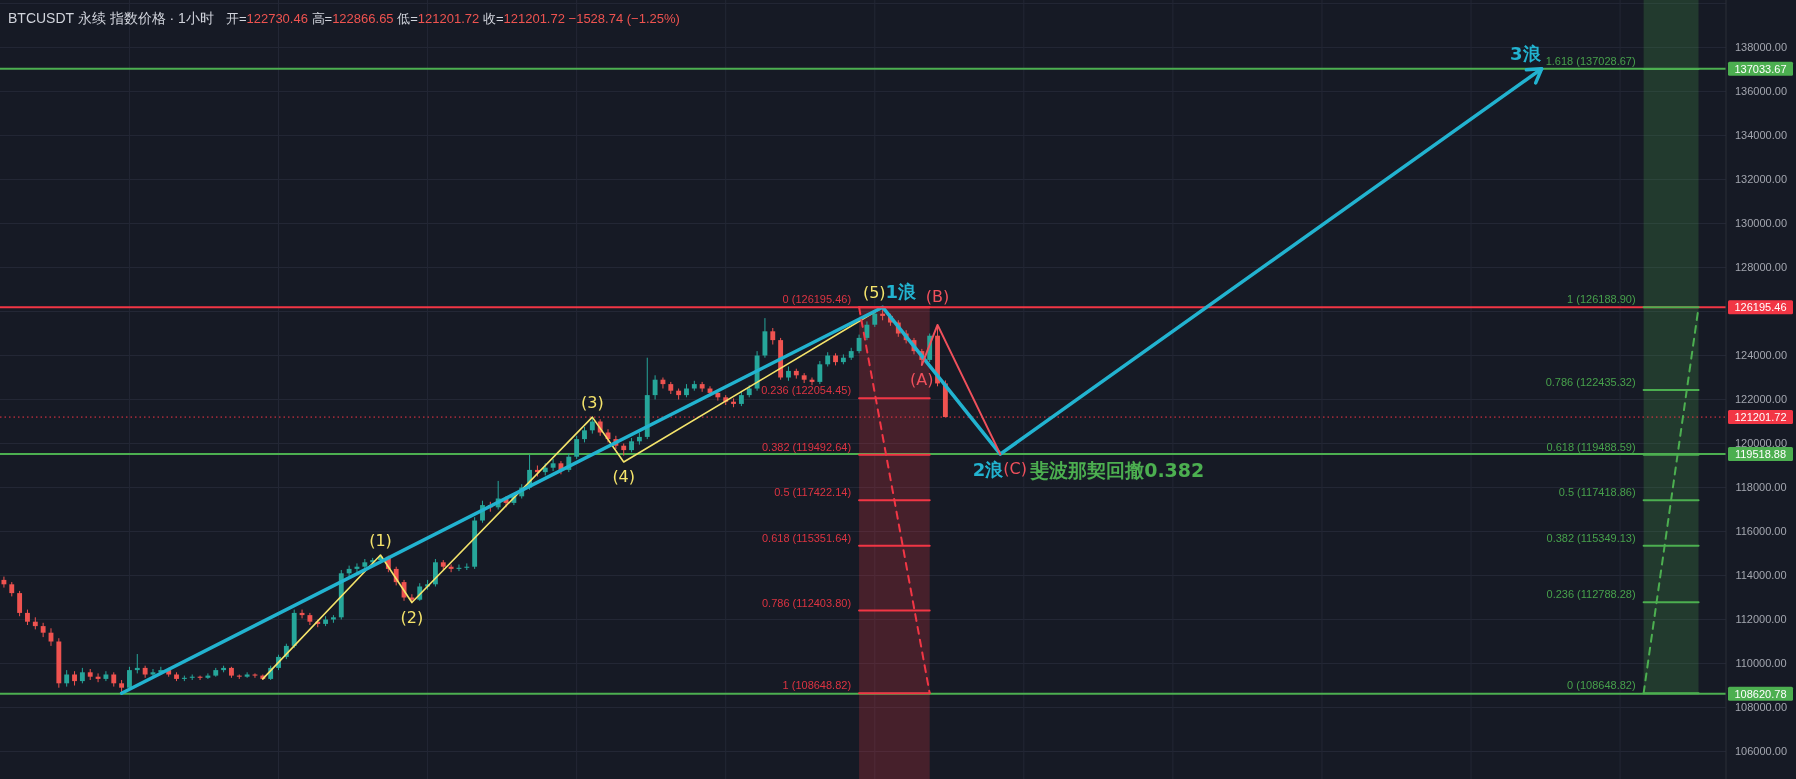  What do you see at coordinates (1761, 223) in the screenshot?
I see `y-tick-label: 130000.00` at bounding box center [1761, 223].